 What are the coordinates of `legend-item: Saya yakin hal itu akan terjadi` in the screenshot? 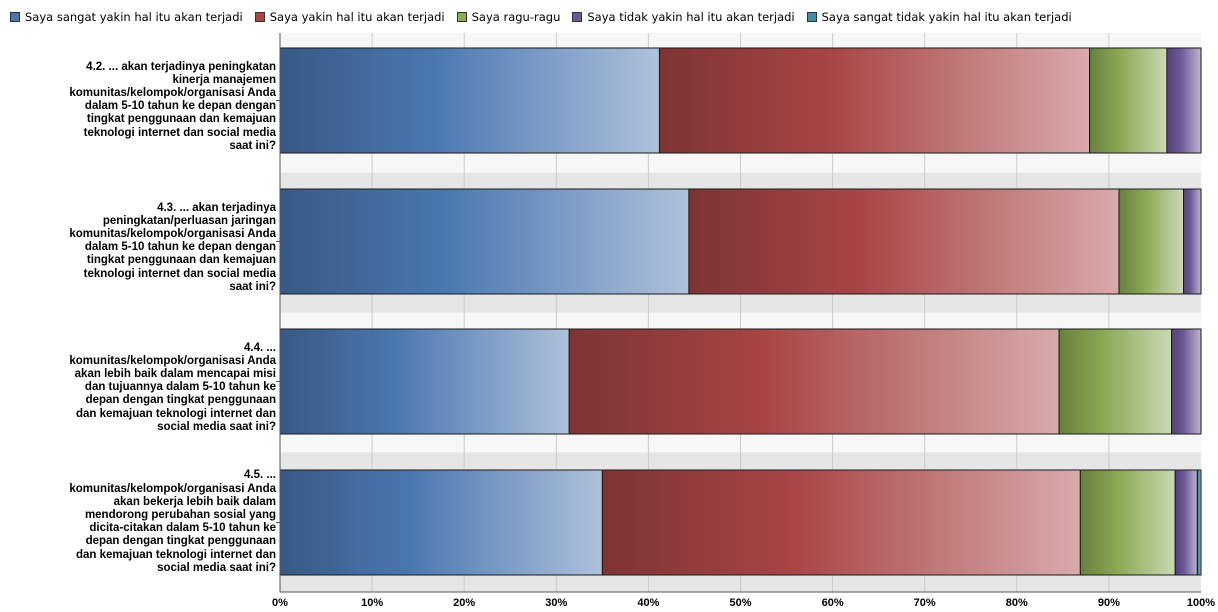 It's located at (349, 17).